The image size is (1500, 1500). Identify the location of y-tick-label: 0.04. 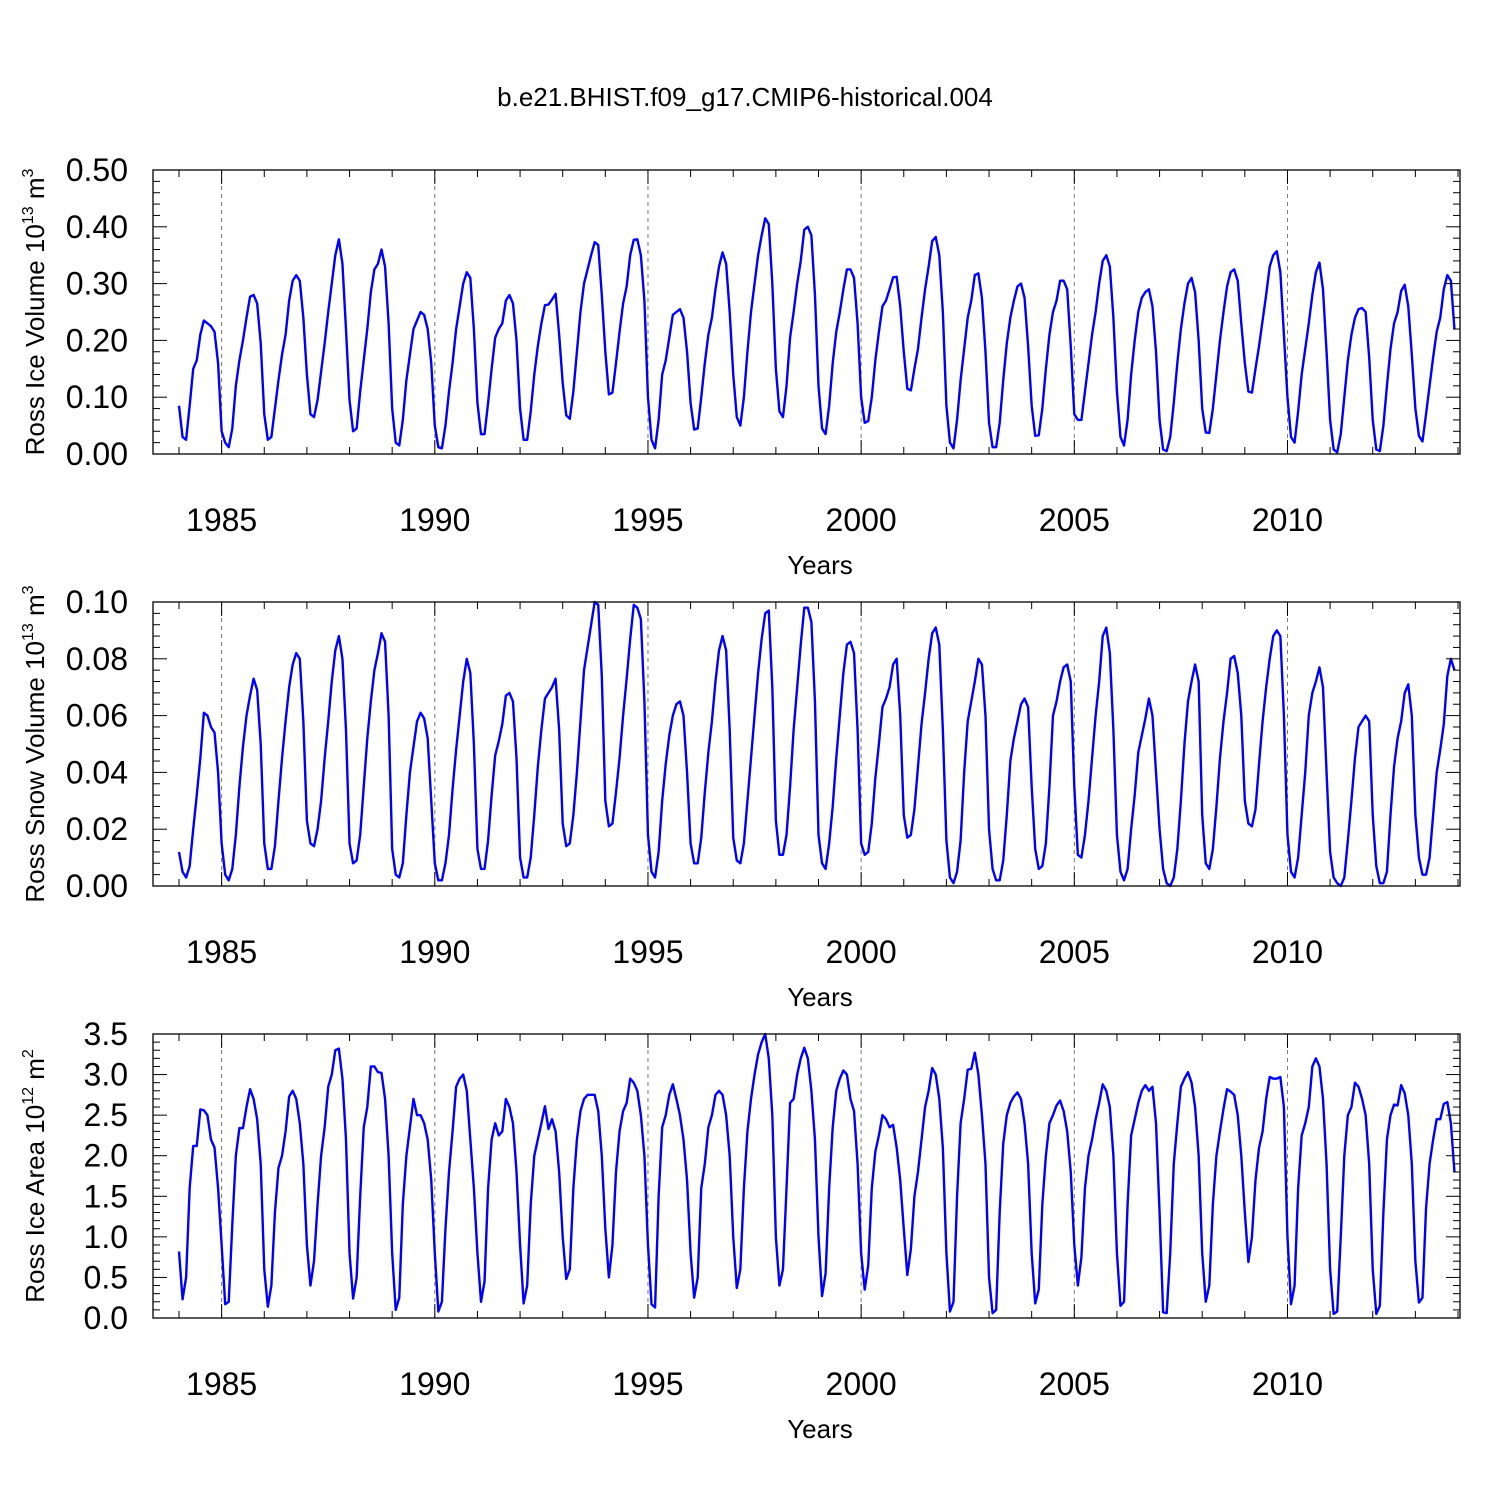
(97, 772).